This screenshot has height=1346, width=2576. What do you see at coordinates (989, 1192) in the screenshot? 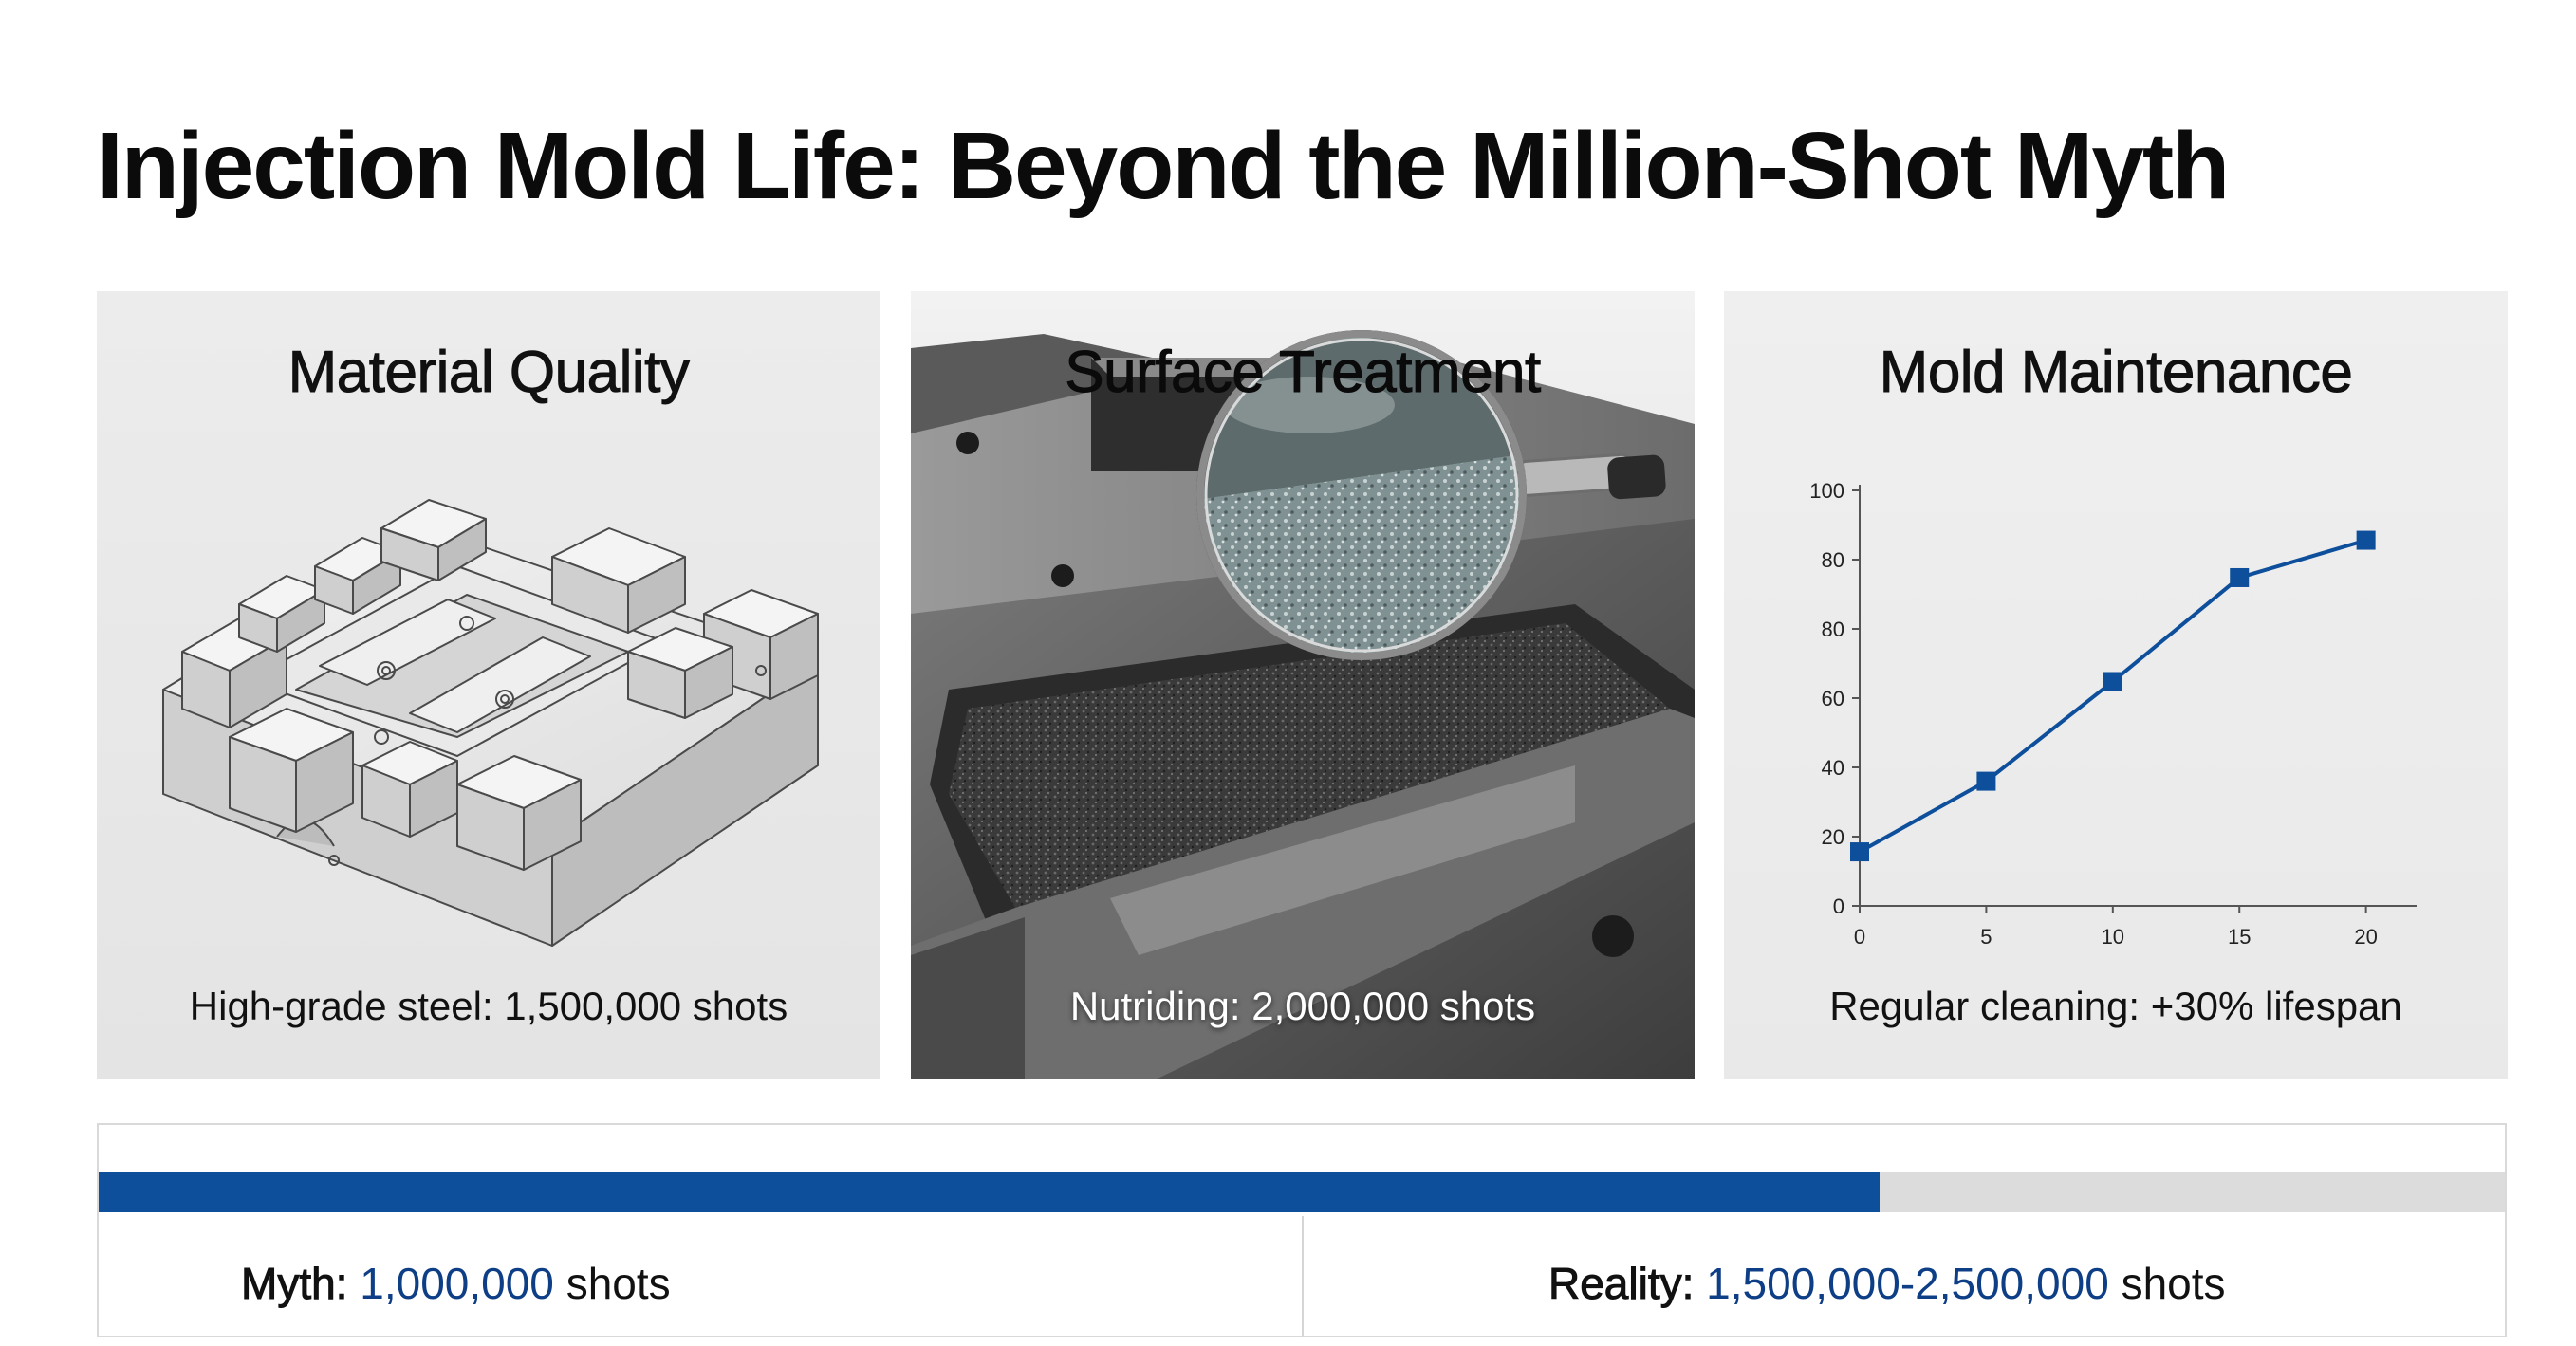
I see `progress-fill` at bounding box center [989, 1192].